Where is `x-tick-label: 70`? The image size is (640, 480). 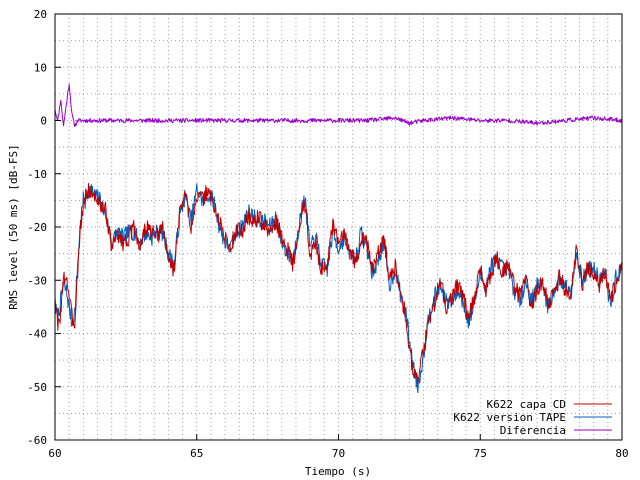 x-tick-label: 70 is located at coordinates (338, 453).